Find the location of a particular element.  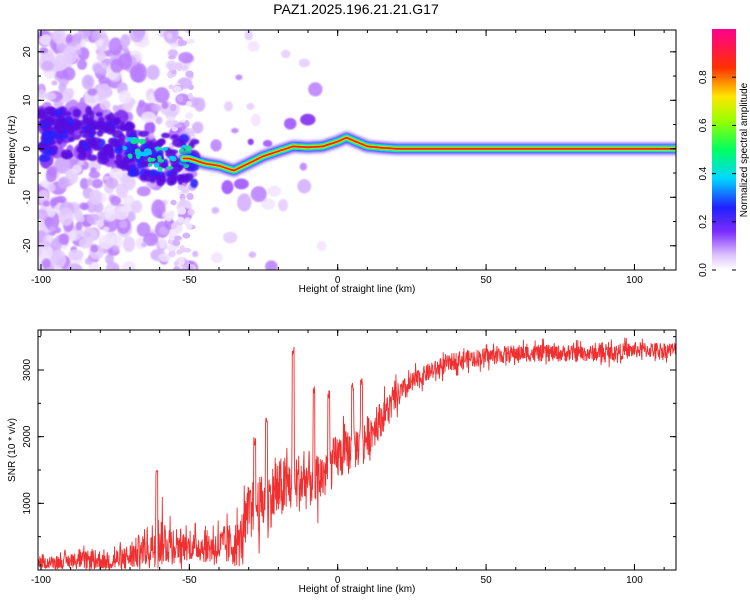

colorbar-label: Normalized spectral amplitude is located at coordinates (744, 149).